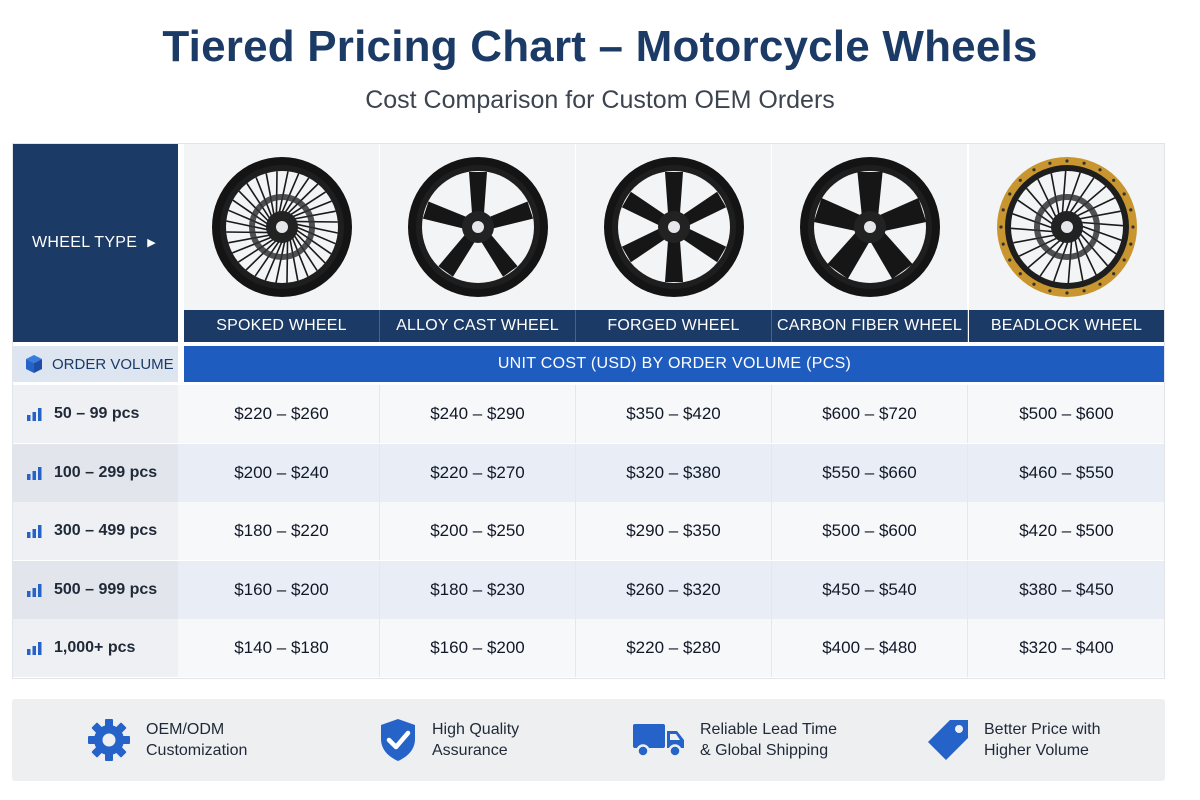 The height and width of the screenshot is (800, 1200). What do you see at coordinates (166, 740) in the screenshot?
I see `feature-customization: OEM/ODM Customization` at bounding box center [166, 740].